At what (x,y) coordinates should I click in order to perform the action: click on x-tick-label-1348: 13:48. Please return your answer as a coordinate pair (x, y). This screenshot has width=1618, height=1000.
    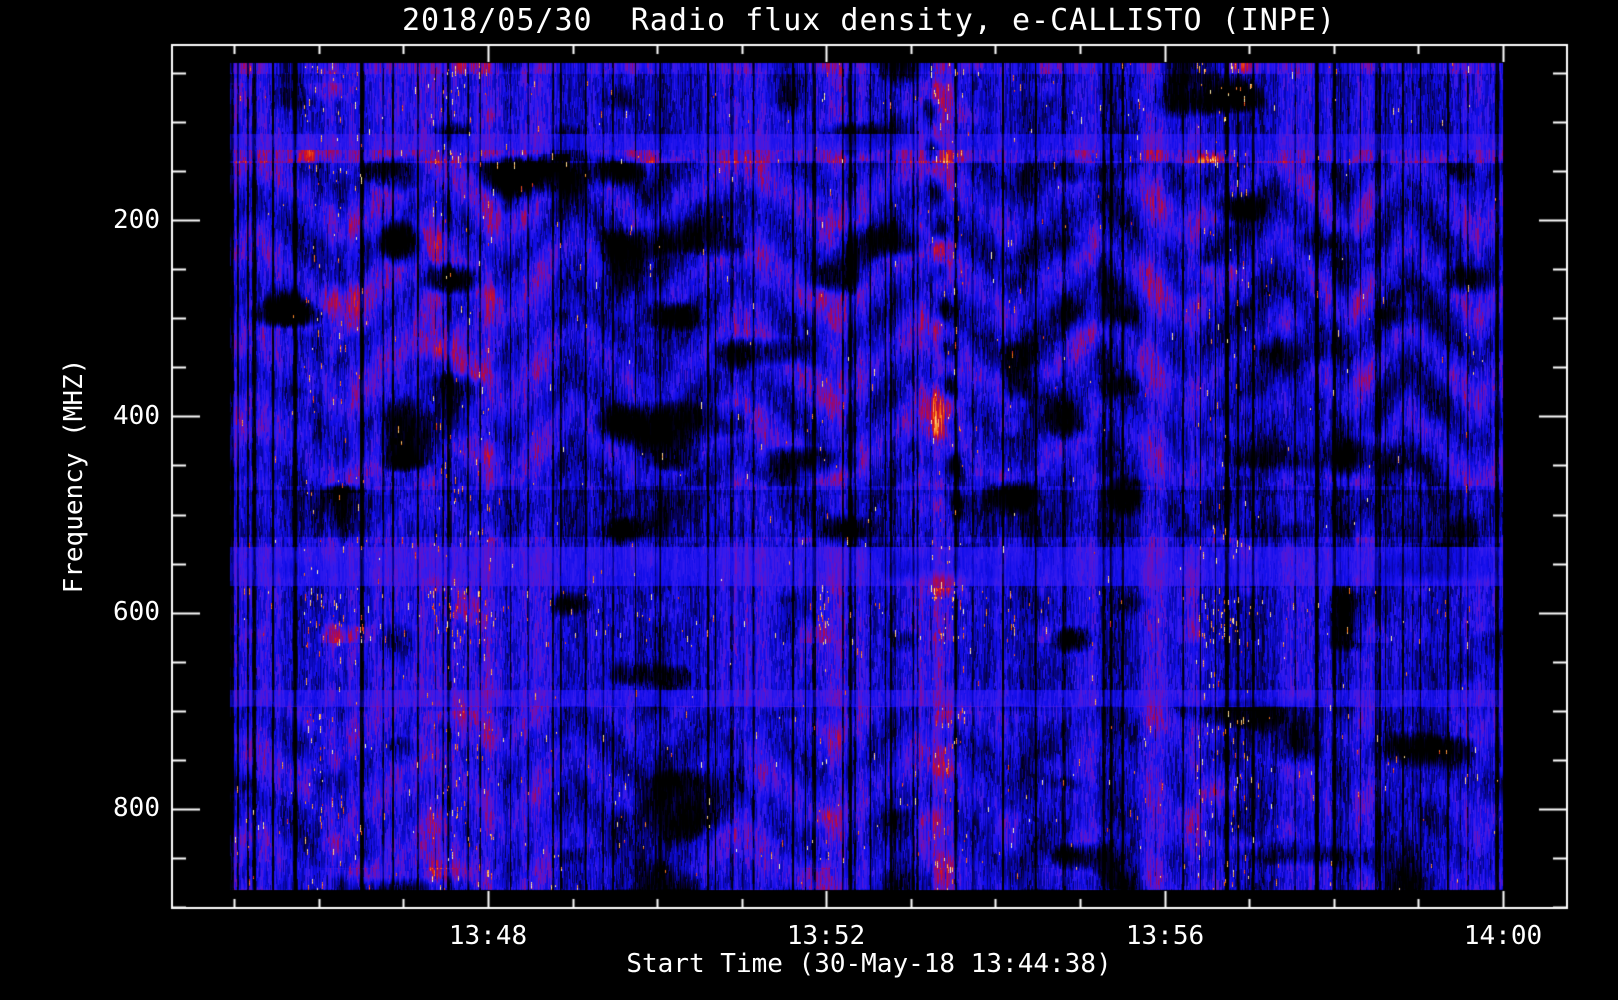
    Looking at the image, I should click on (488, 936).